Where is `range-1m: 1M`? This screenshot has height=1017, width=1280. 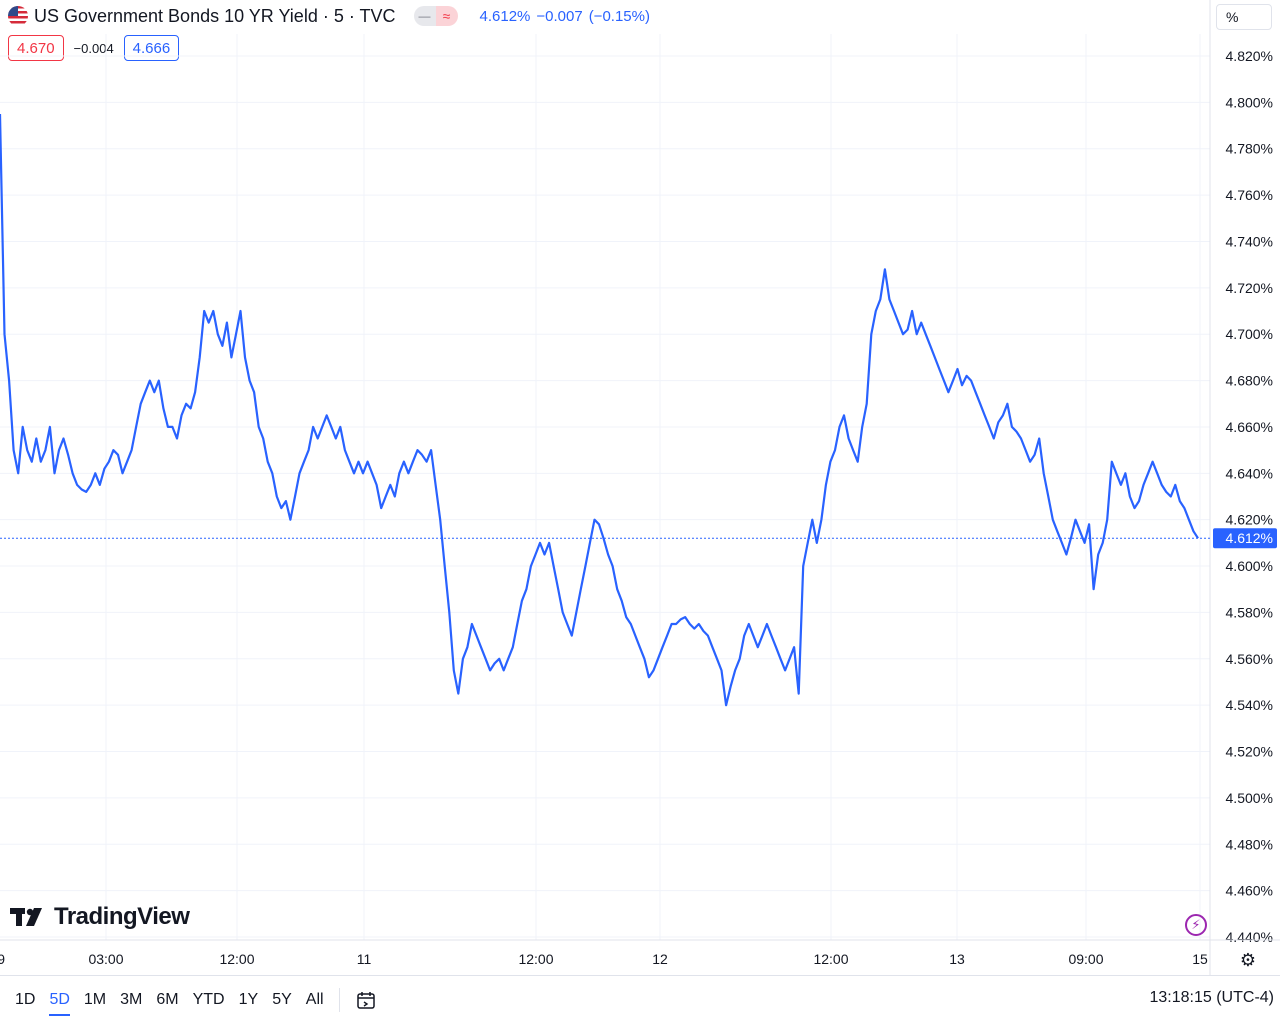
range-1m: 1M is located at coordinates (95, 999).